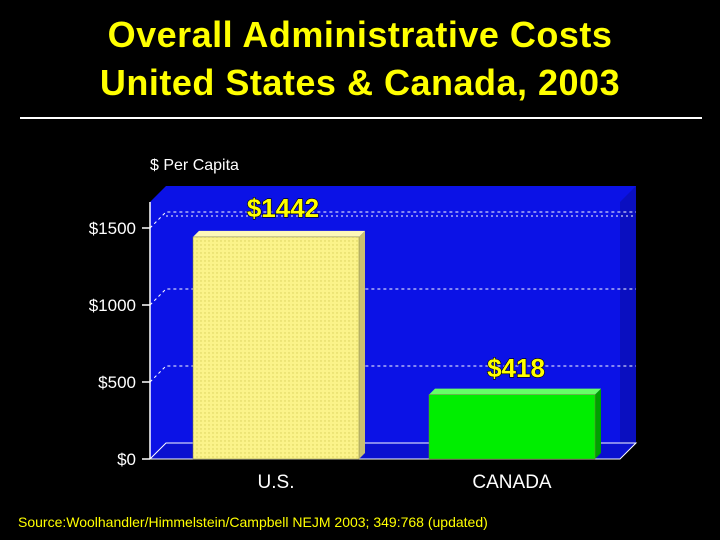  I want to click on bar-canada-side, so click(598, 423).